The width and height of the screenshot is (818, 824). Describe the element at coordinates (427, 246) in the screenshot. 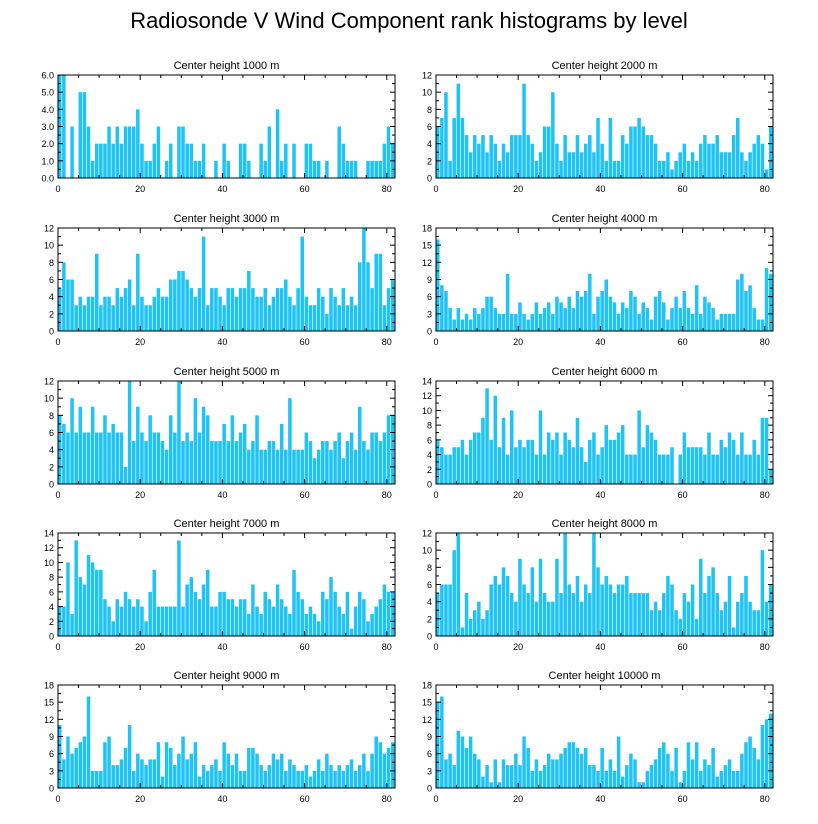

I see `y-tick-label: 15` at that location.